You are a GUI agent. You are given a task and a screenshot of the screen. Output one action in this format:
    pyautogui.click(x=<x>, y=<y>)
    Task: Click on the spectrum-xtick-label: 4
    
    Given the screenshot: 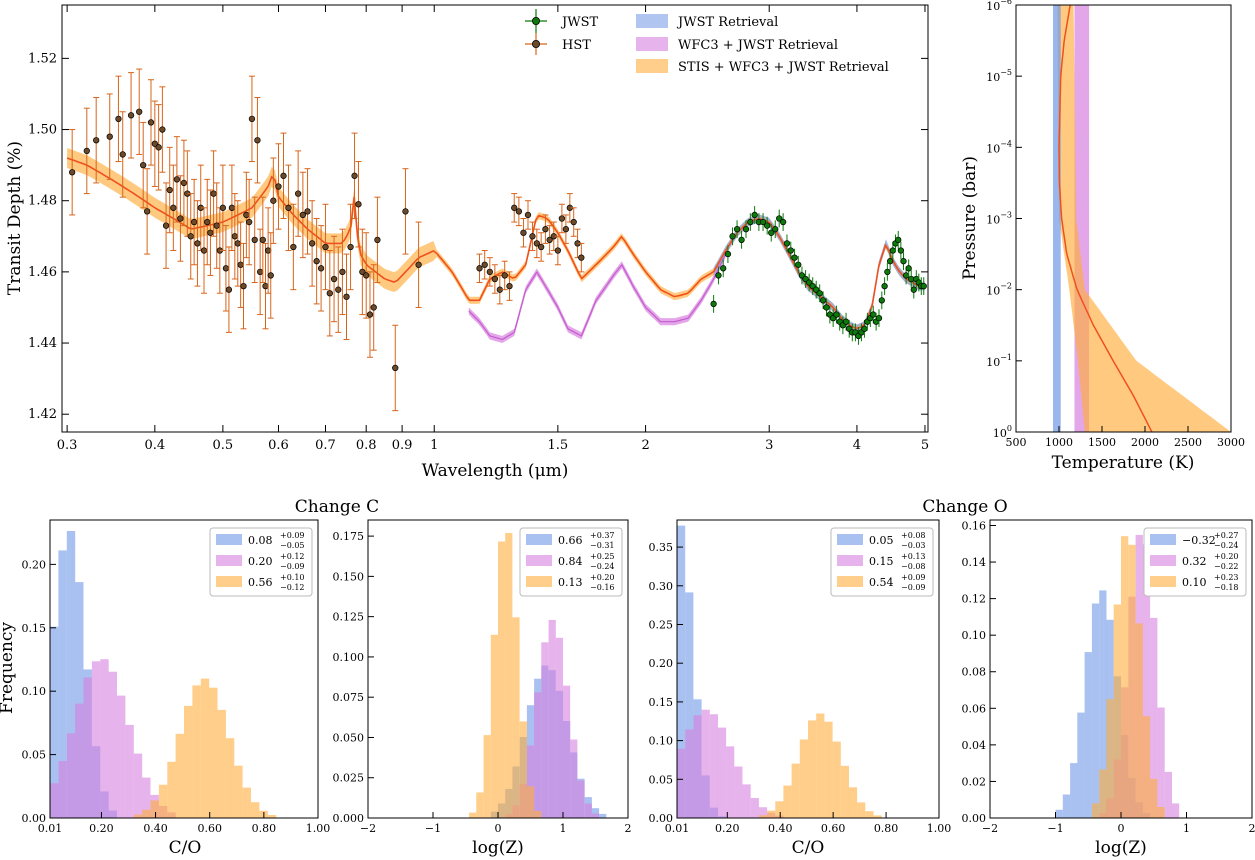 What is the action you would take?
    pyautogui.click(x=857, y=445)
    